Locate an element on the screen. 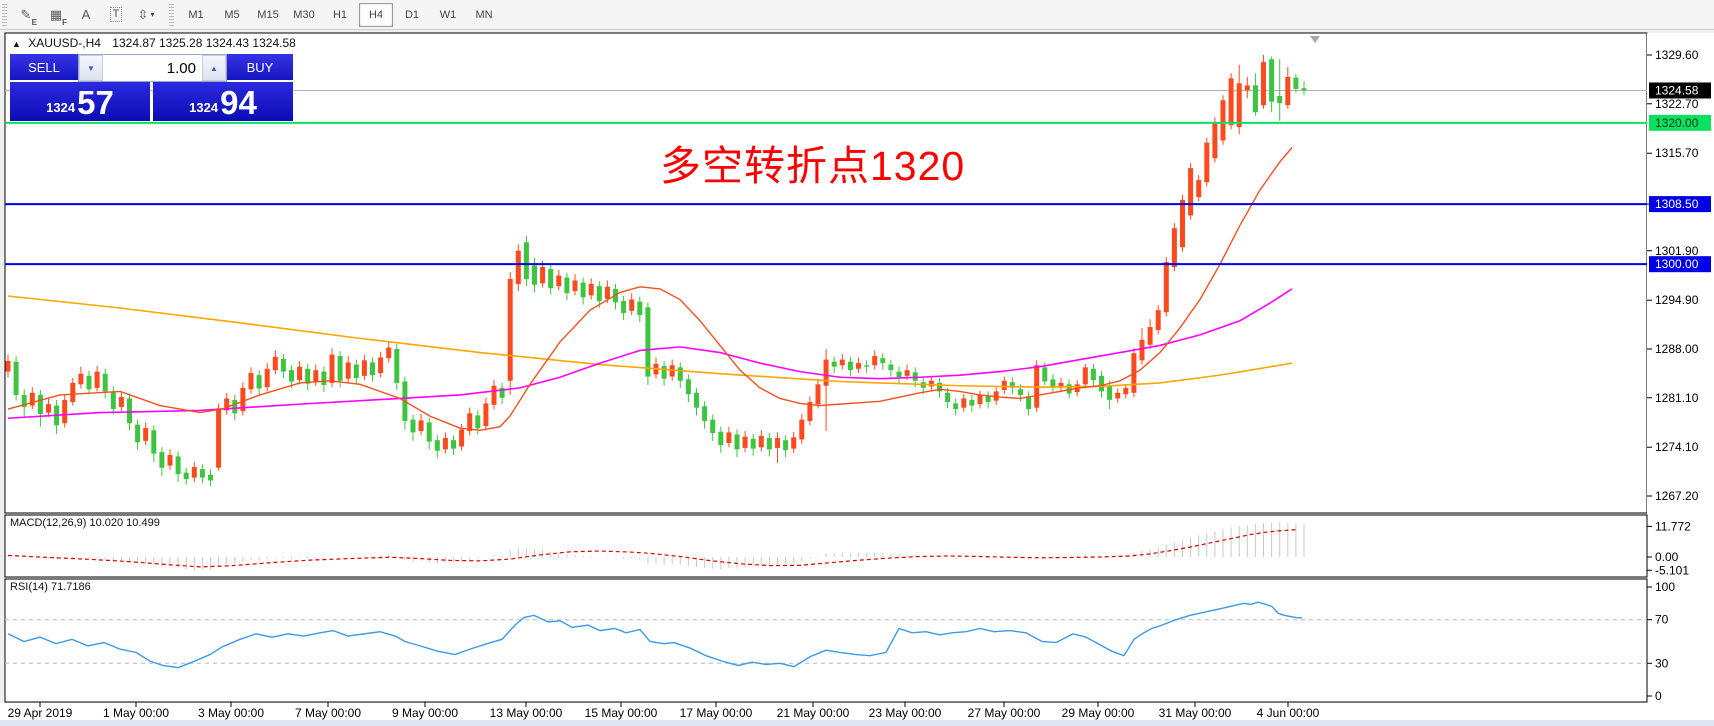 The width and height of the screenshot is (1714, 726). svg-text: 11.772 is located at coordinates (1673, 526).